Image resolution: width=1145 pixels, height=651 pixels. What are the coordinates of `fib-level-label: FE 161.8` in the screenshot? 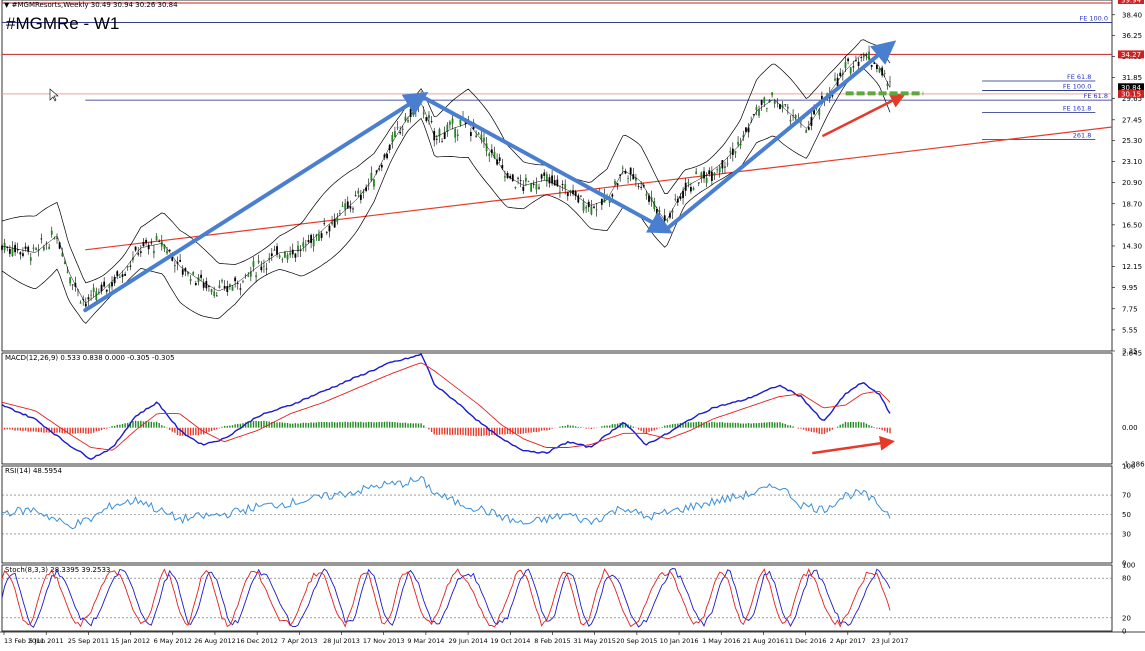 It's located at (1077, 109).